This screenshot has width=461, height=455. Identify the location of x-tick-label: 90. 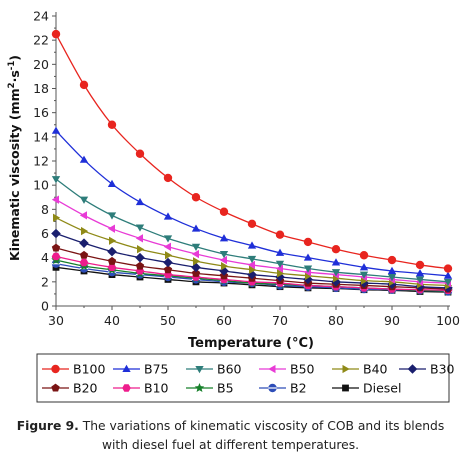
(392, 320).